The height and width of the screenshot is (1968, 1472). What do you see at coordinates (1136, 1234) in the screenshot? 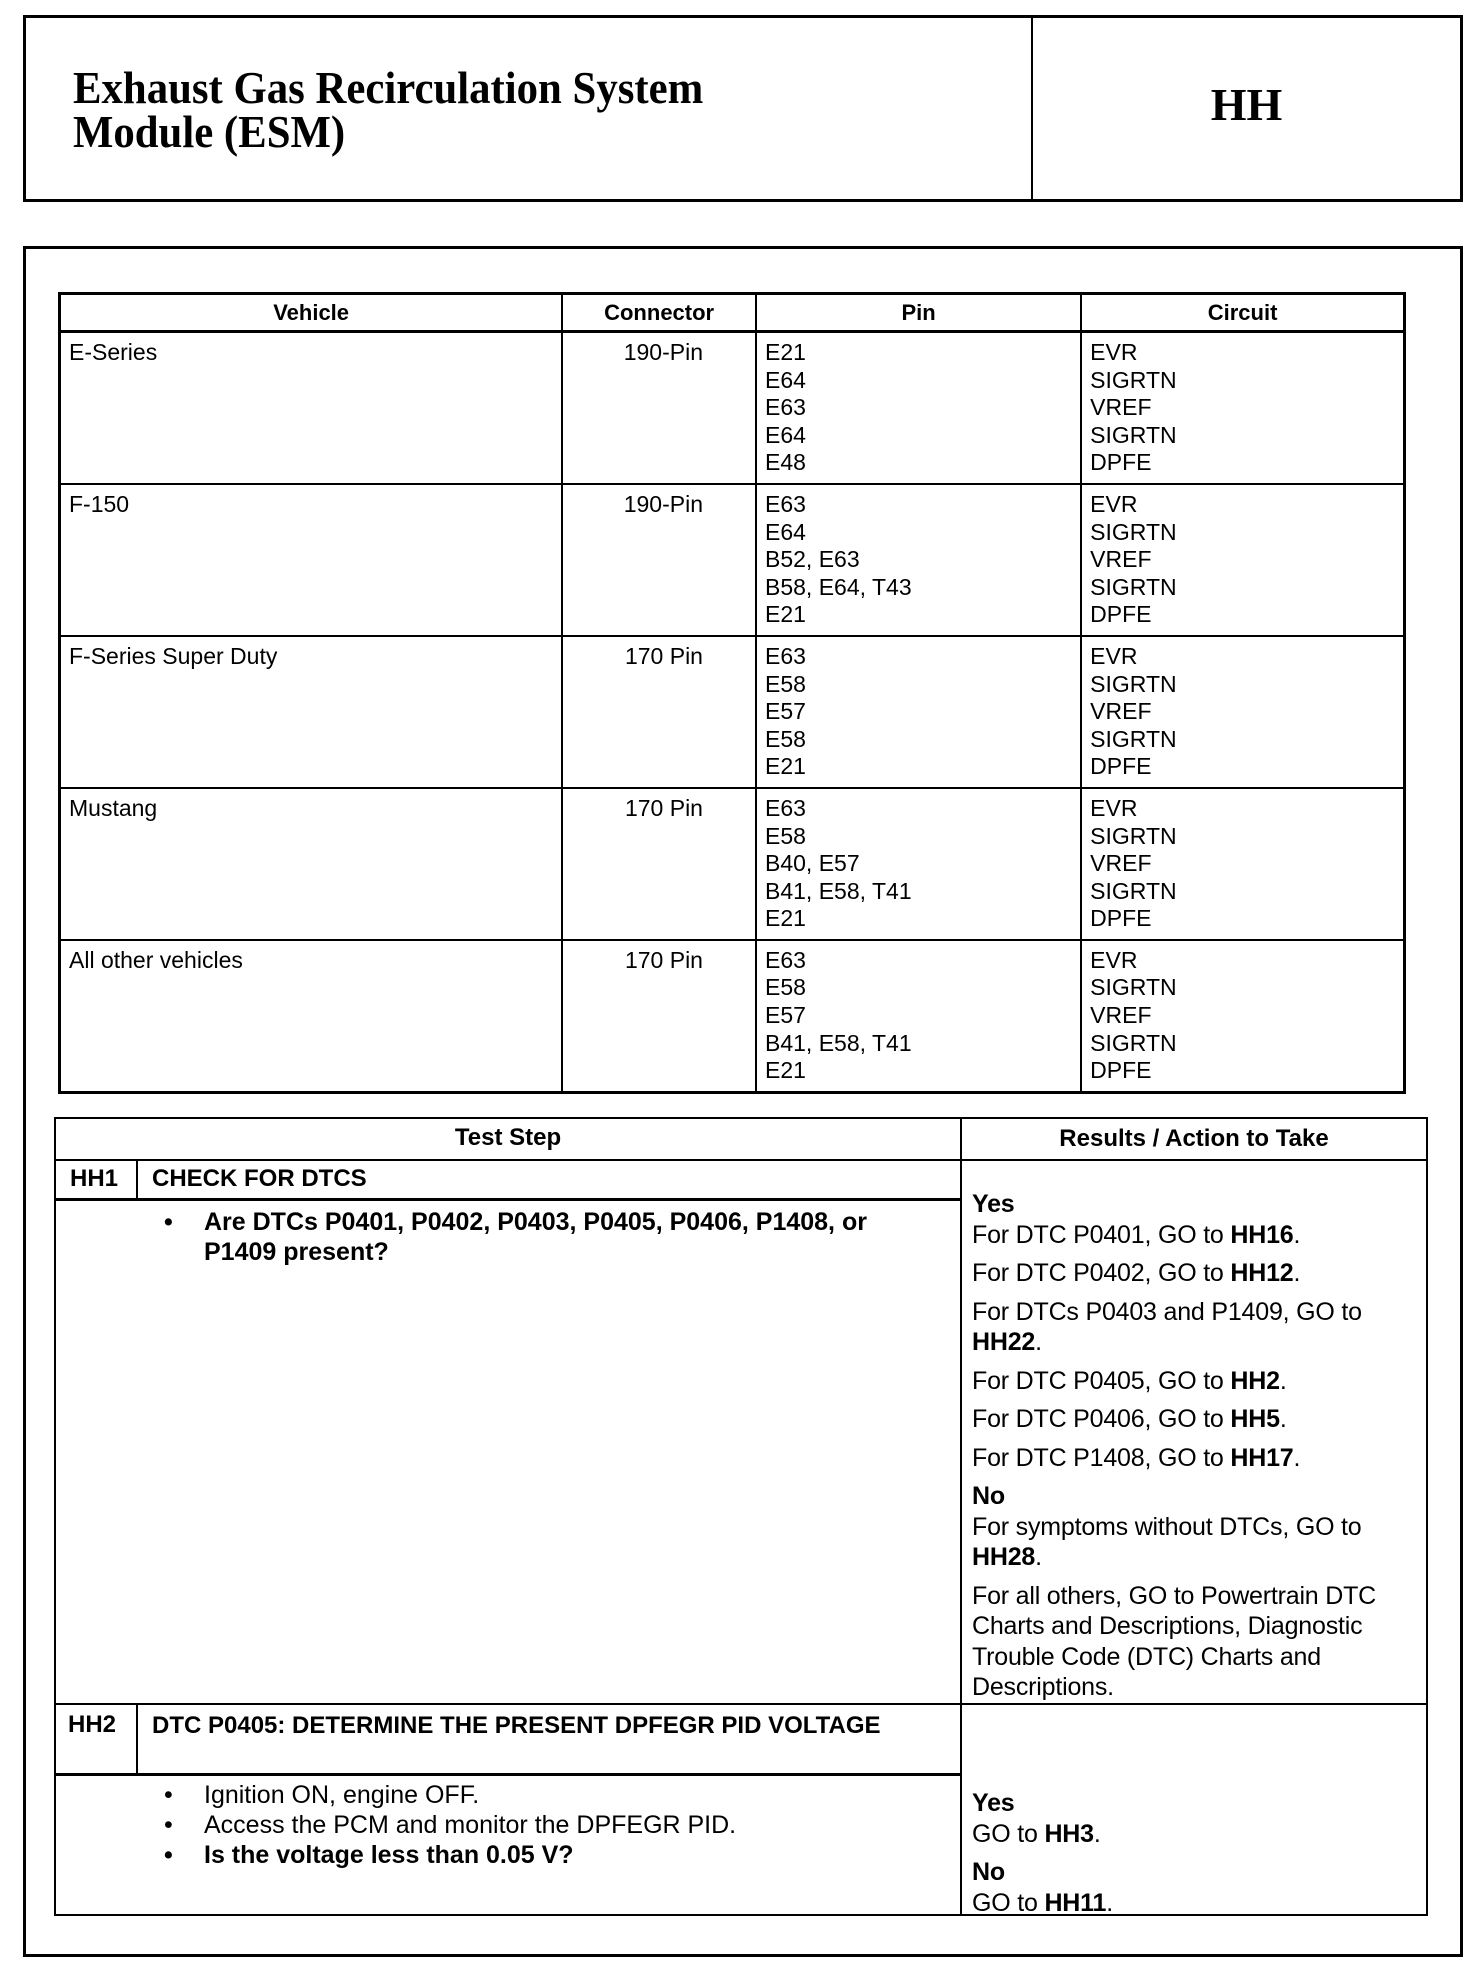
I see `yes-action: For DTC P0401, GO to HH16.` at bounding box center [1136, 1234].